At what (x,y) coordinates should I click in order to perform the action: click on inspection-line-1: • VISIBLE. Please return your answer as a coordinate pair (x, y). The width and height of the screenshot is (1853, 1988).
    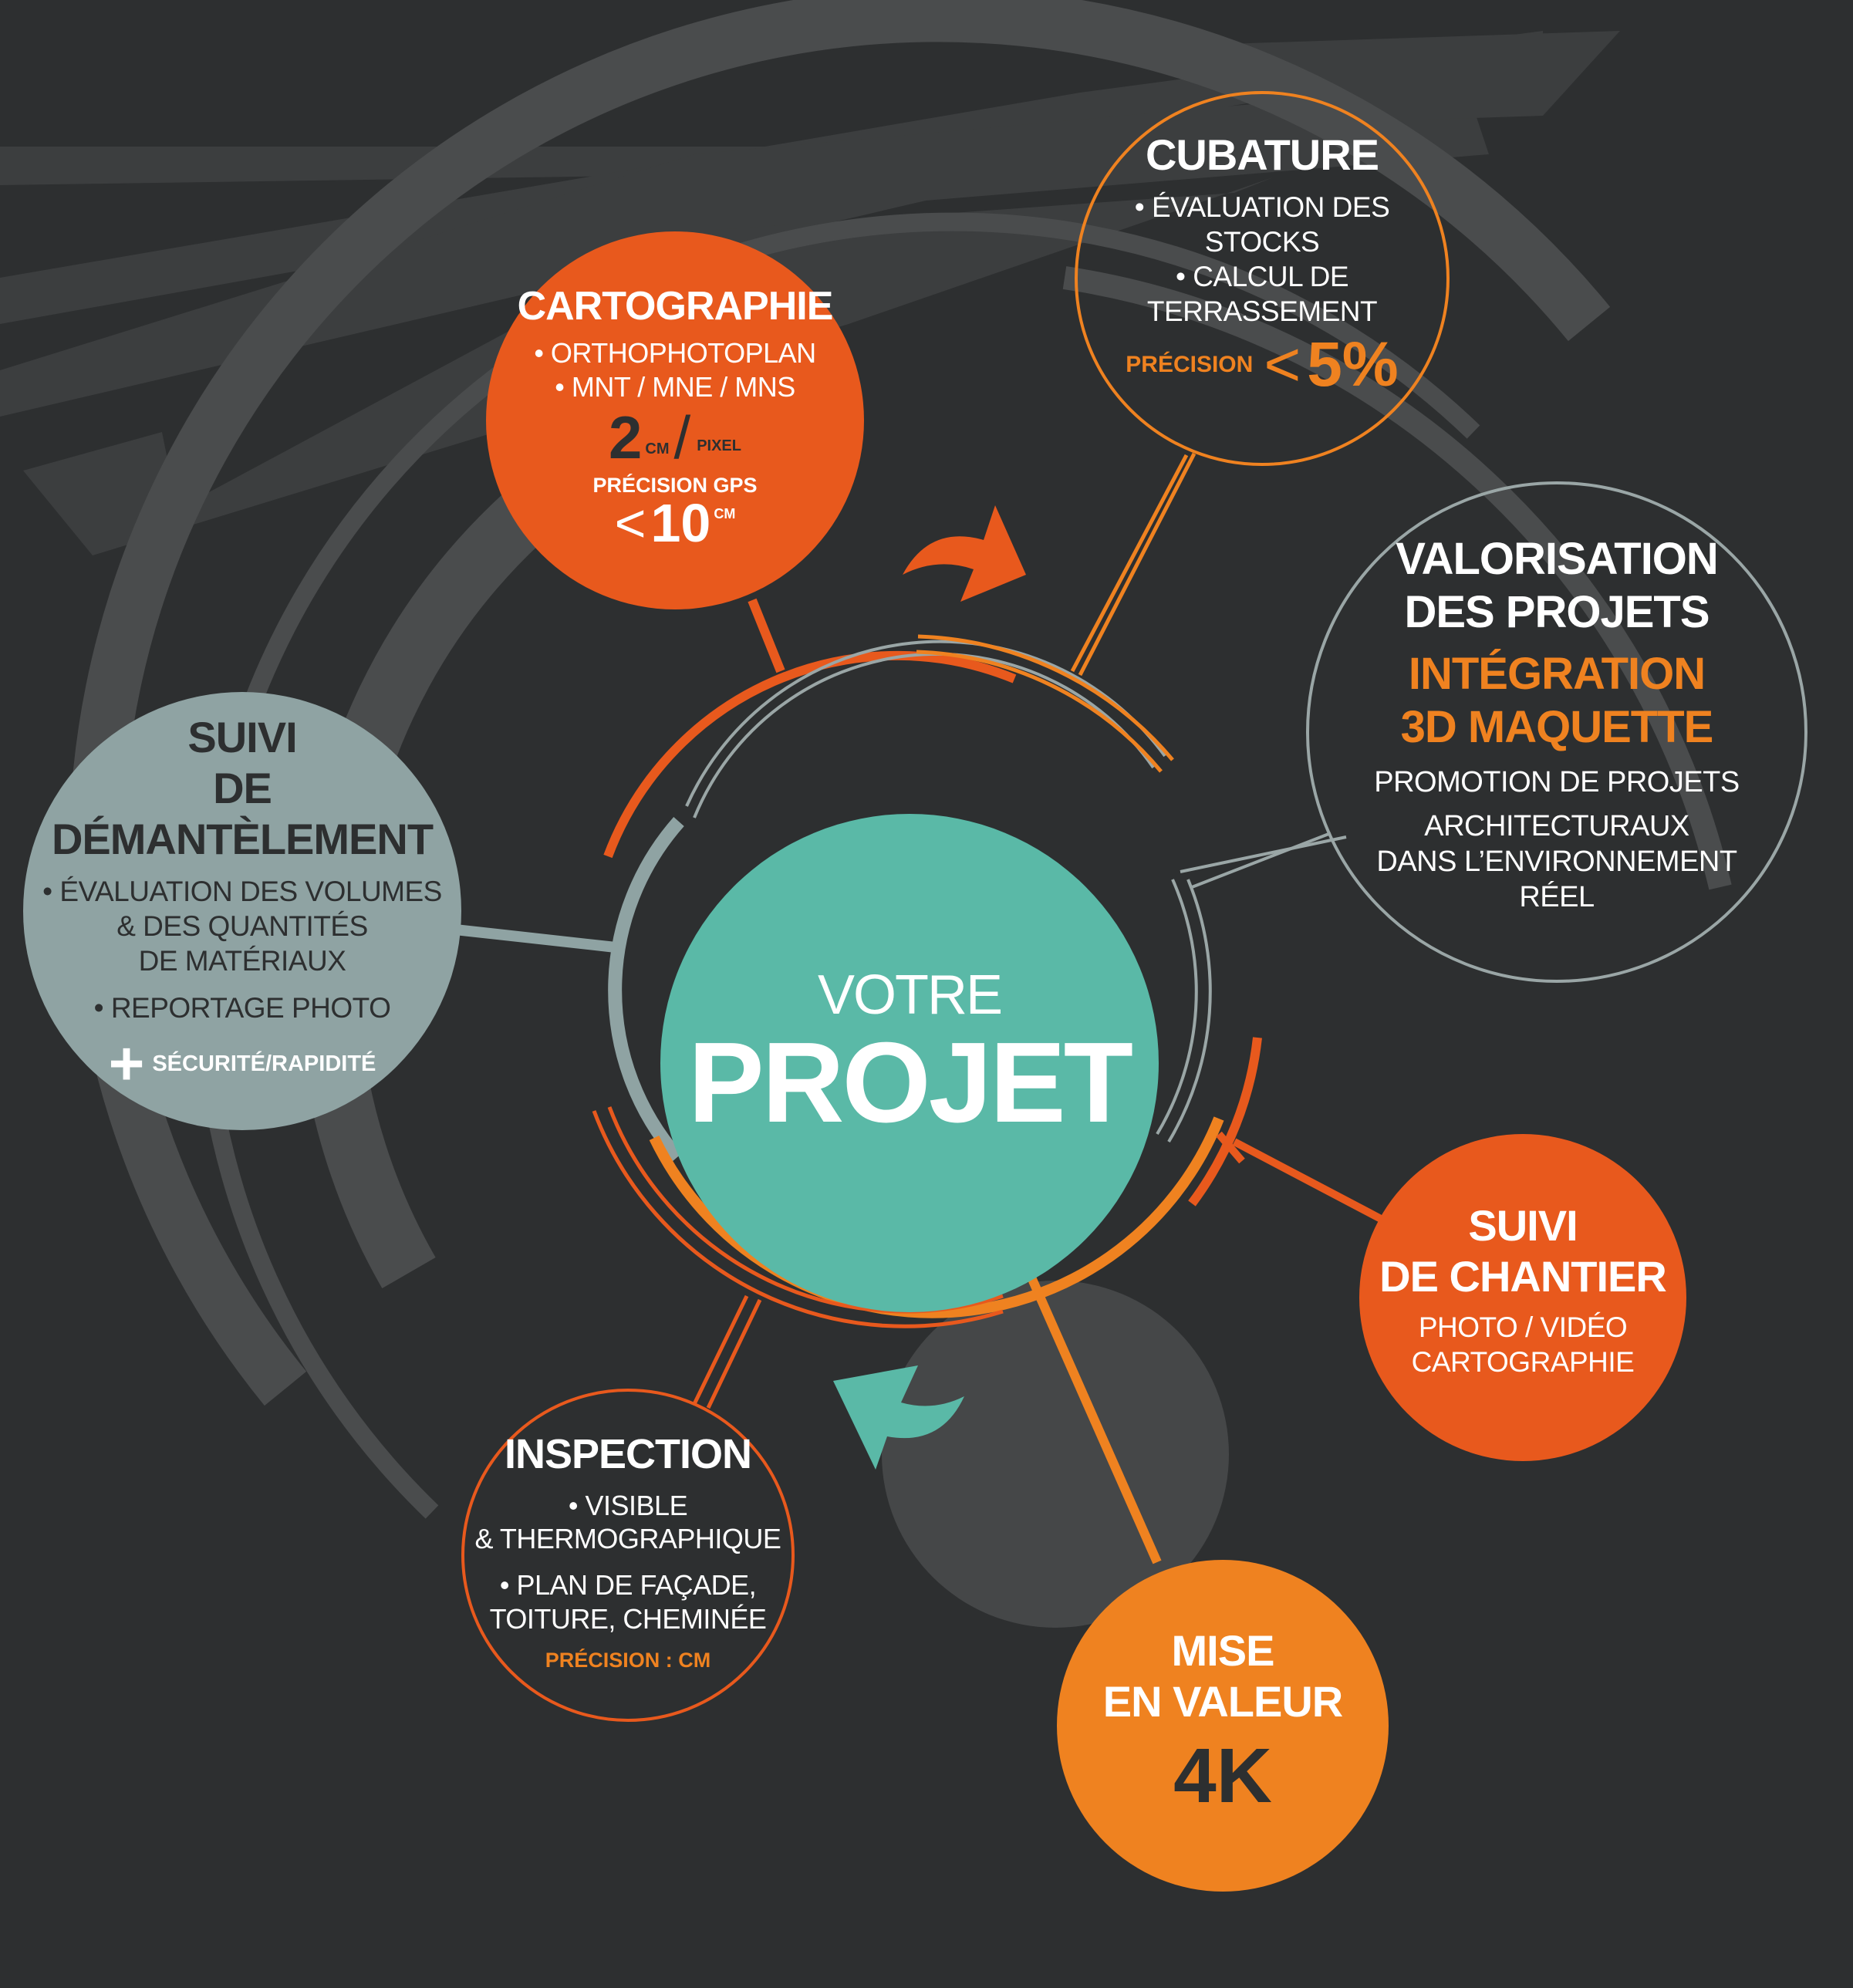
    Looking at the image, I should click on (628, 1505).